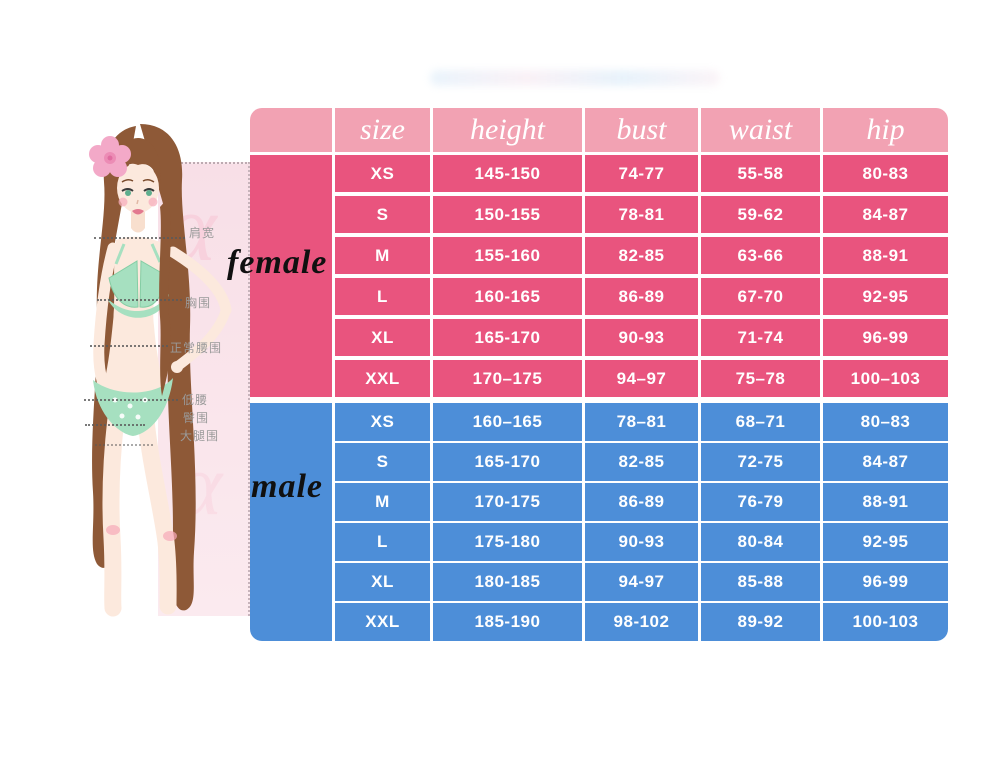 The width and height of the screenshot is (1000, 772). What do you see at coordinates (885, 296) in the screenshot?
I see `female-L-hip-cell: 92-95` at bounding box center [885, 296].